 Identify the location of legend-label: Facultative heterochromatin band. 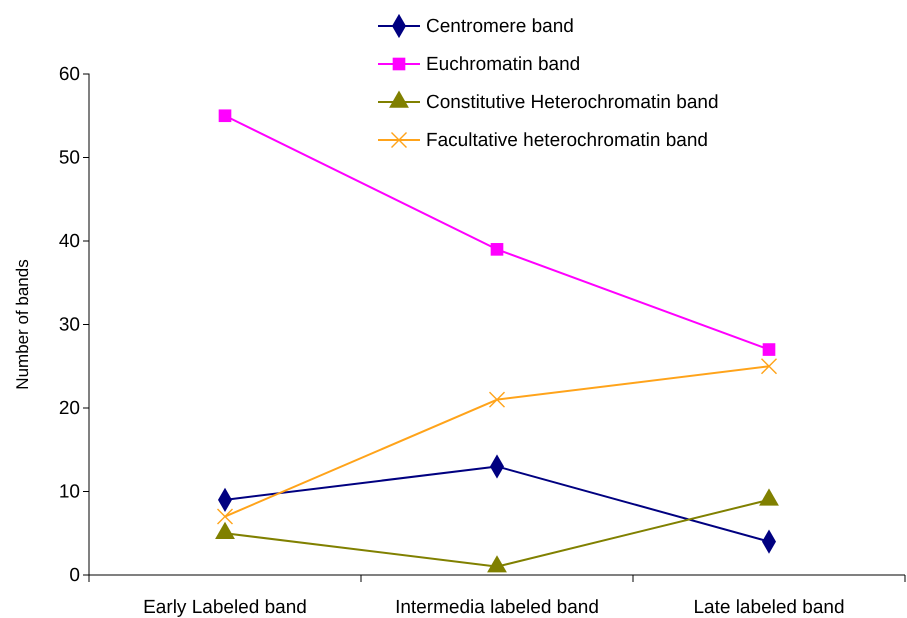
(567, 140).